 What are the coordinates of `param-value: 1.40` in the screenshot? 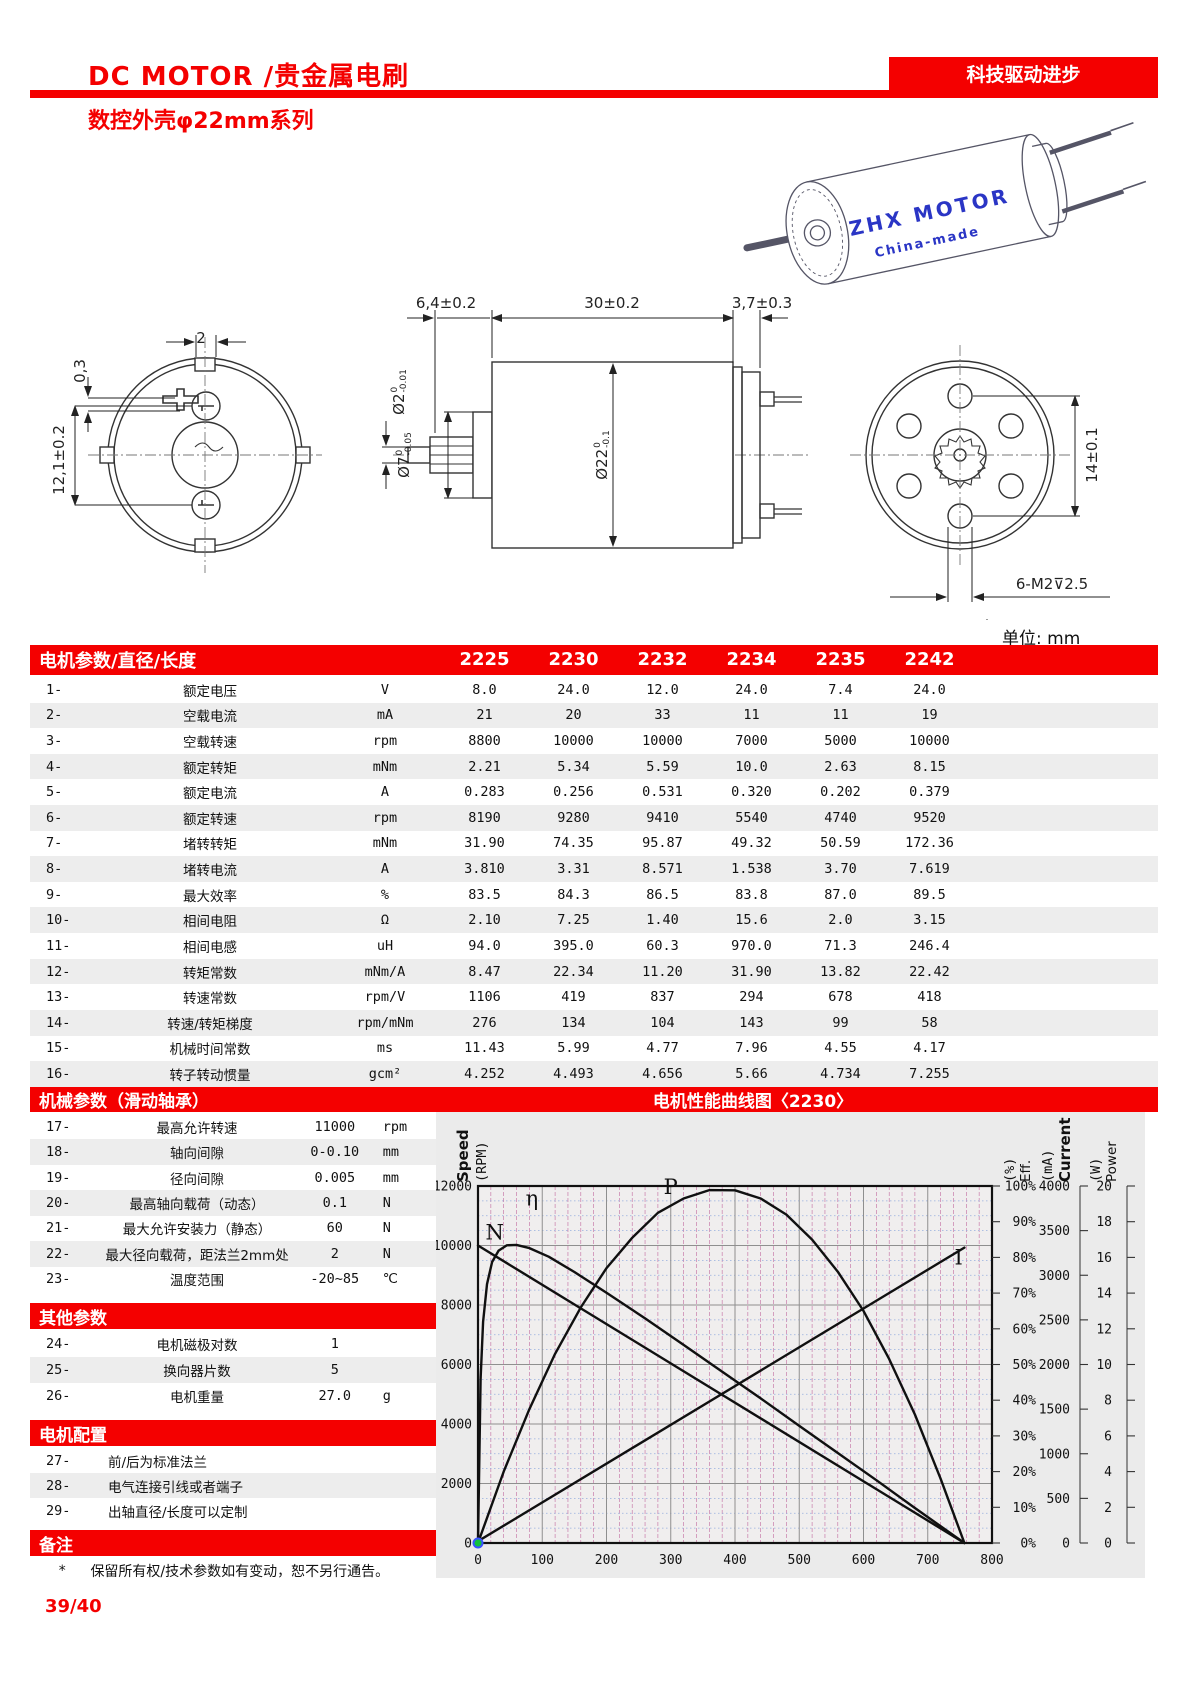 It's located at (662, 920).